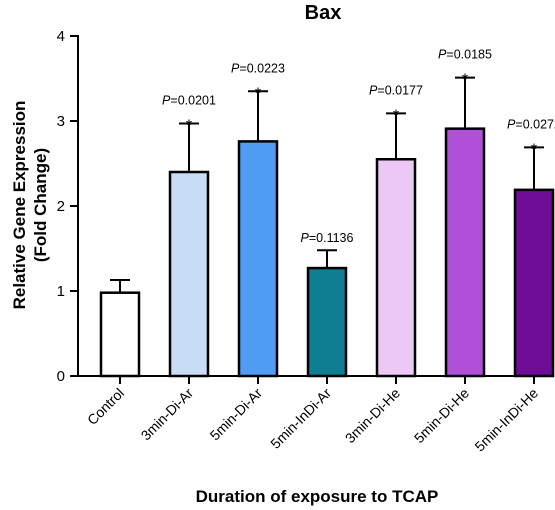 This screenshot has height=510, width=555. I want to click on x-tick-label: Control, so click(105, 406).